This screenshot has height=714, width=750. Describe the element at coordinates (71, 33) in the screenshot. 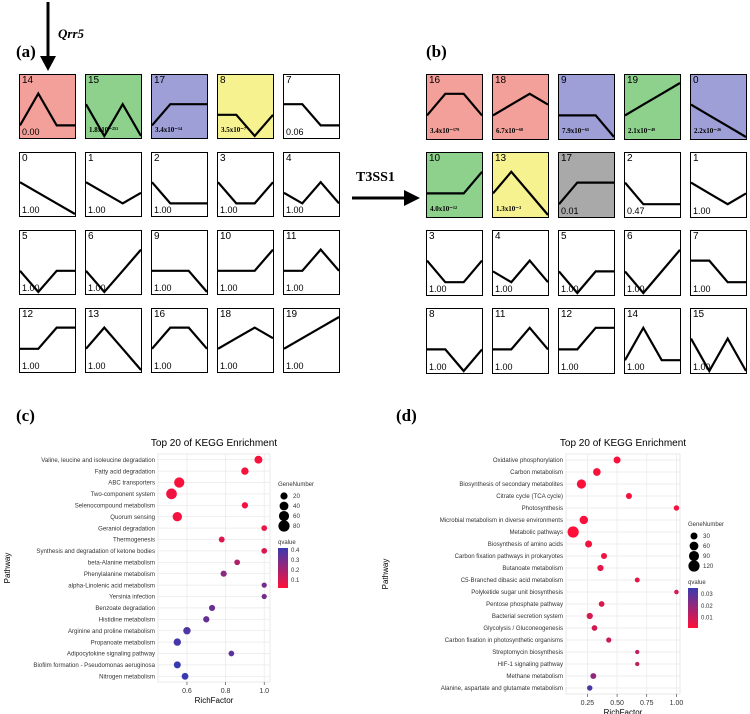

I see `qrr5-label: Qrr5` at that location.